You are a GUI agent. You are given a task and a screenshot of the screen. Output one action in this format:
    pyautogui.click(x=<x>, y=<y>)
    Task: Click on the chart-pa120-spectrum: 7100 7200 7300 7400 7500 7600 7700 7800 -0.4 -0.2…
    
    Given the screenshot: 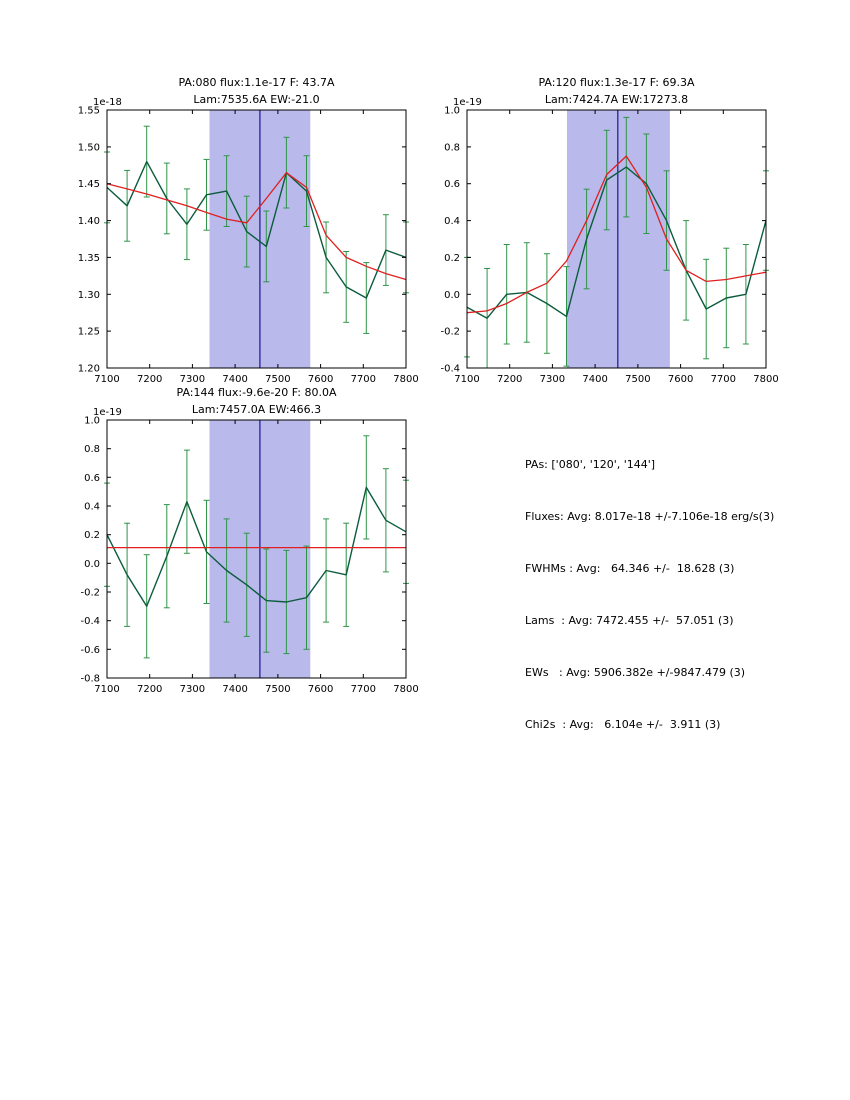 What is the action you would take?
    pyautogui.click(x=609, y=230)
    